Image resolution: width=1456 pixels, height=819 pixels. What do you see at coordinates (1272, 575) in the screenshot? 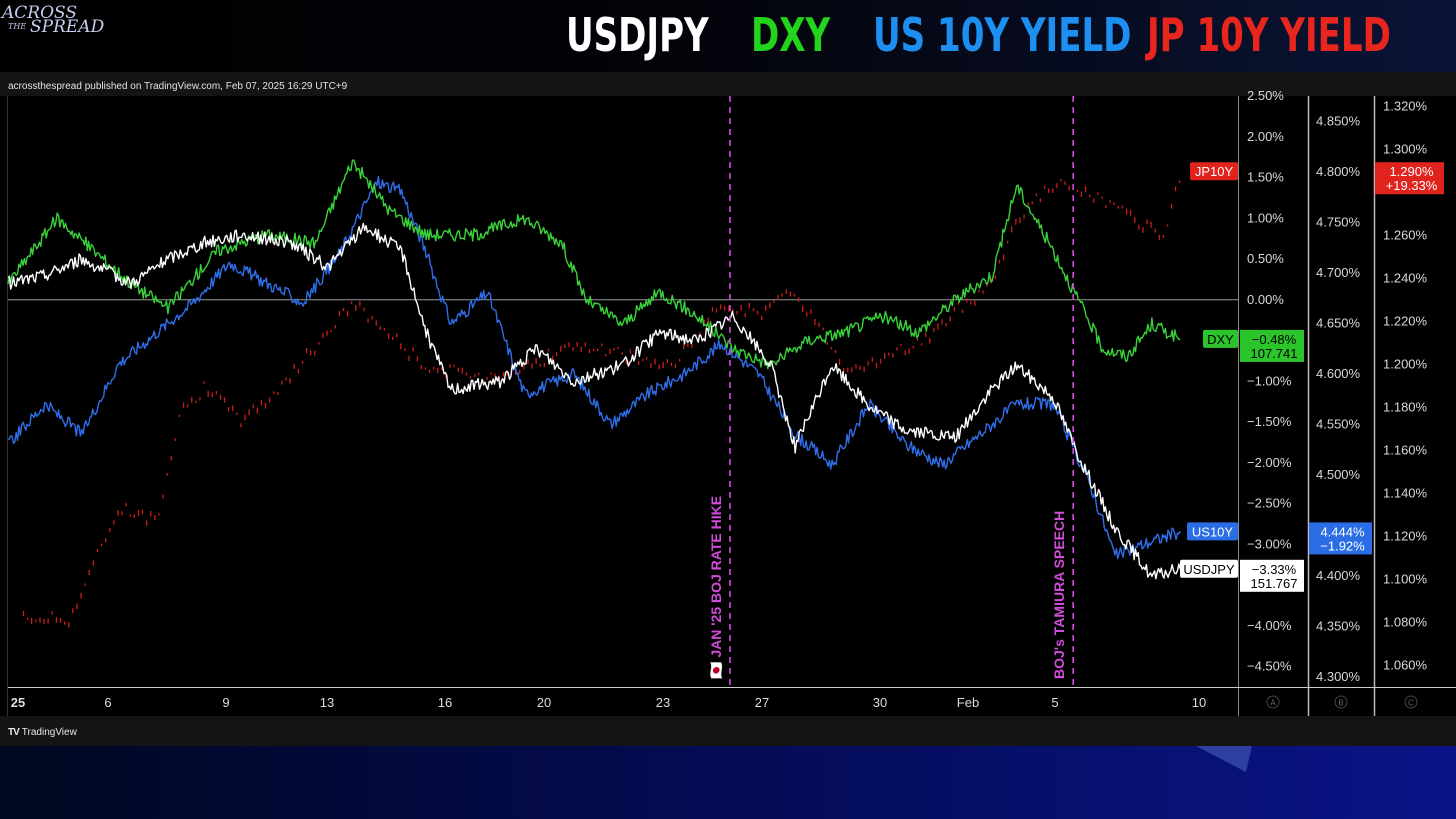
I see `series-value-bg` at bounding box center [1272, 575].